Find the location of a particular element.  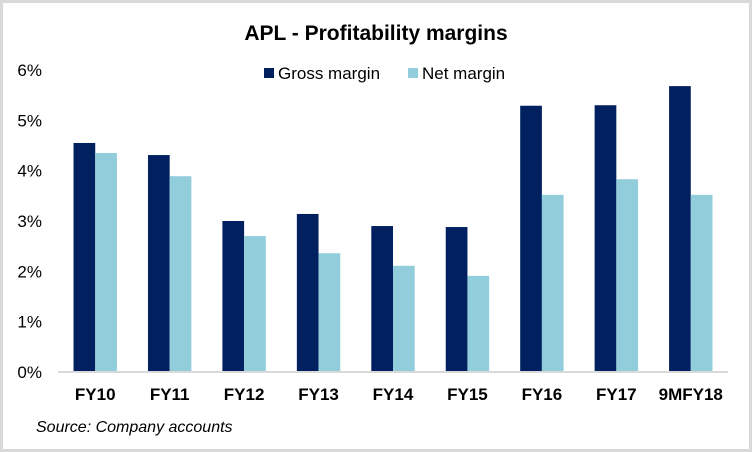

x-tick-label: FY13 is located at coordinates (318, 394).